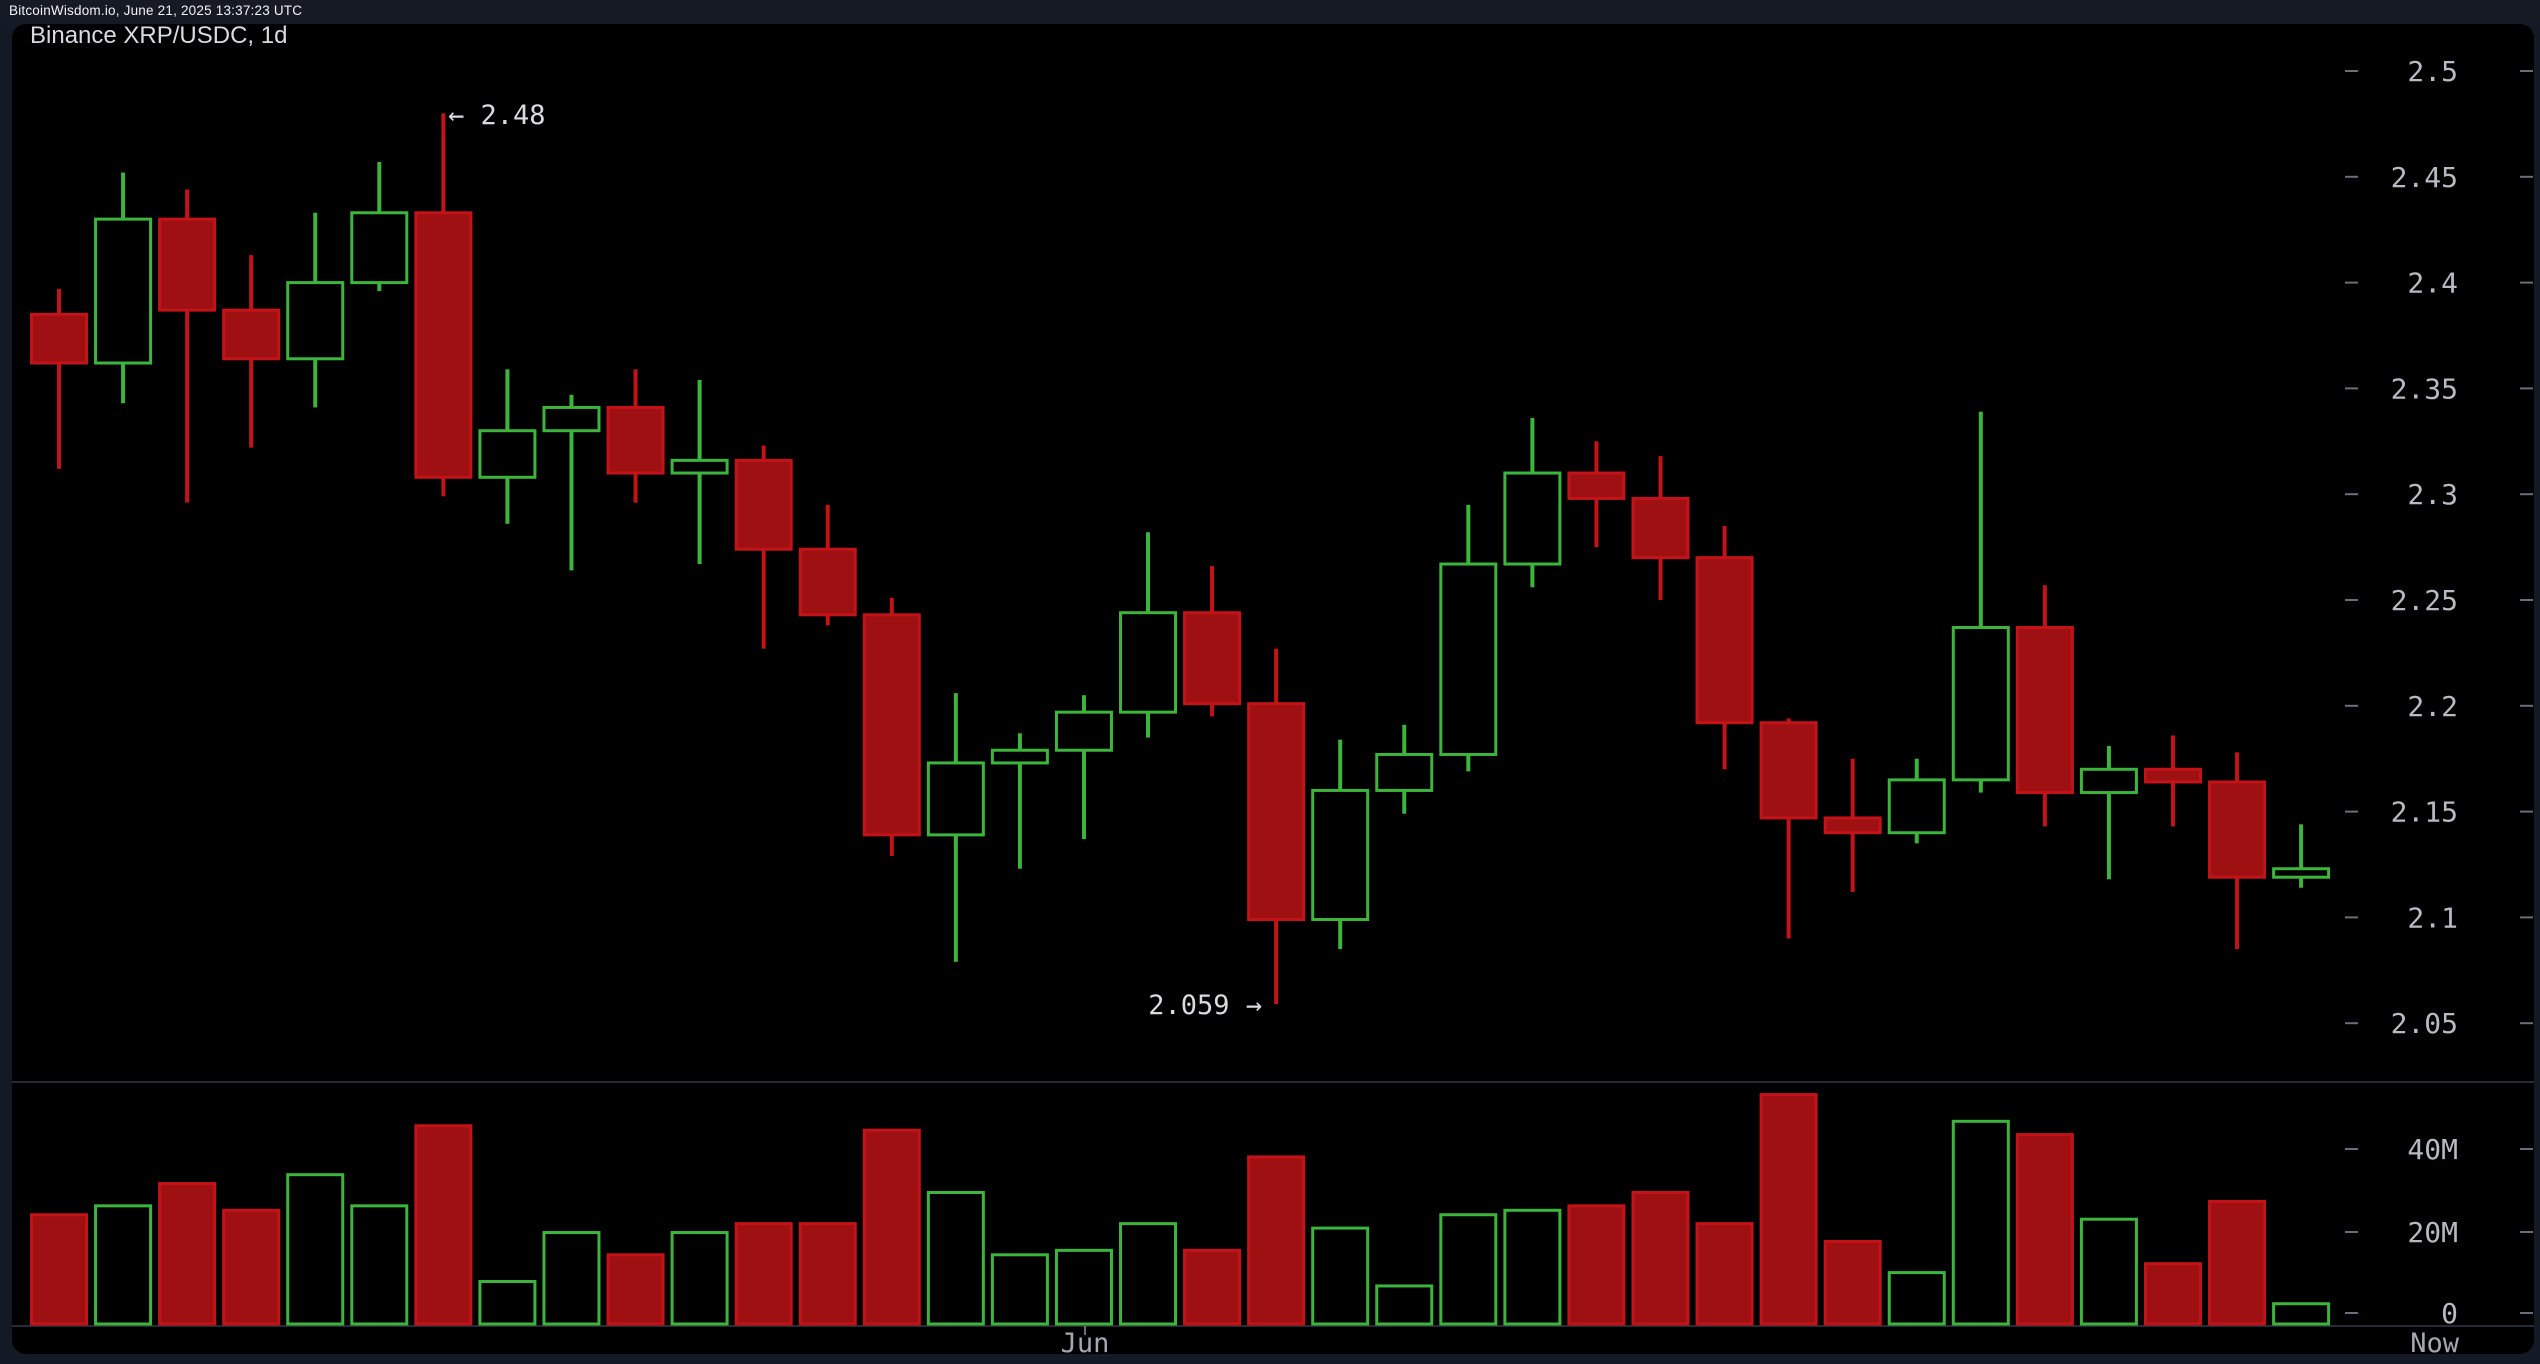  What do you see at coordinates (2432, 917) in the screenshot?
I see `price-tick-label: 2.1` at bounding box center [2432, 917].